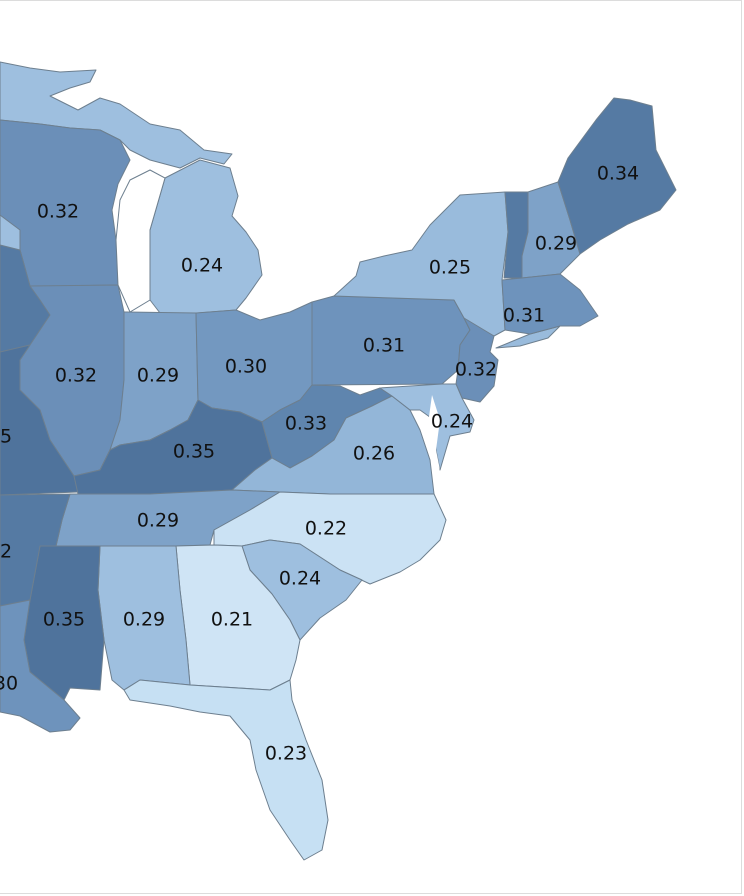 The width and height of the screenshot is (744, 896). I want to click on label-virginia: 0.26, so click(374, 454).